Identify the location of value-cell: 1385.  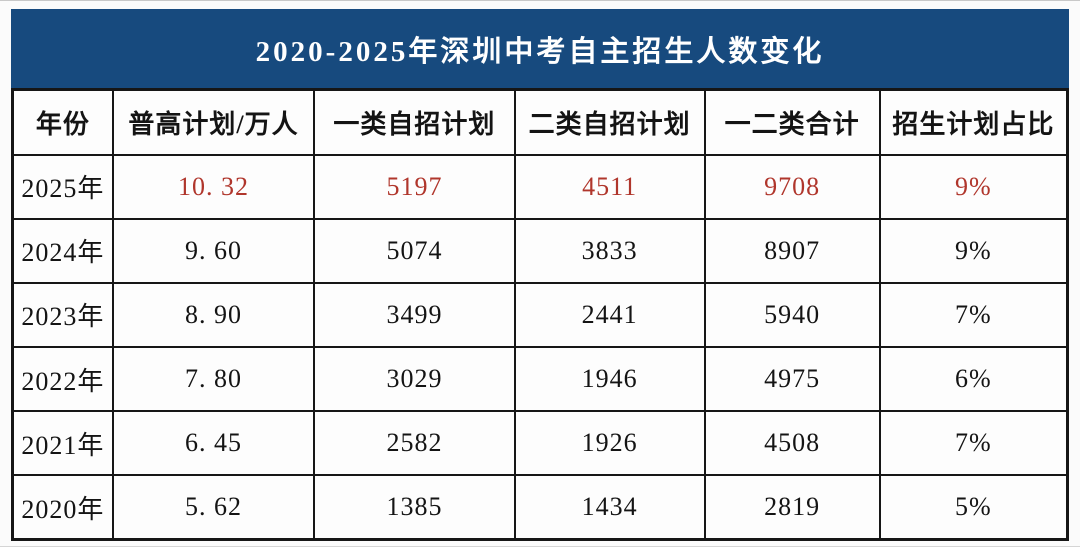
(414, 507).